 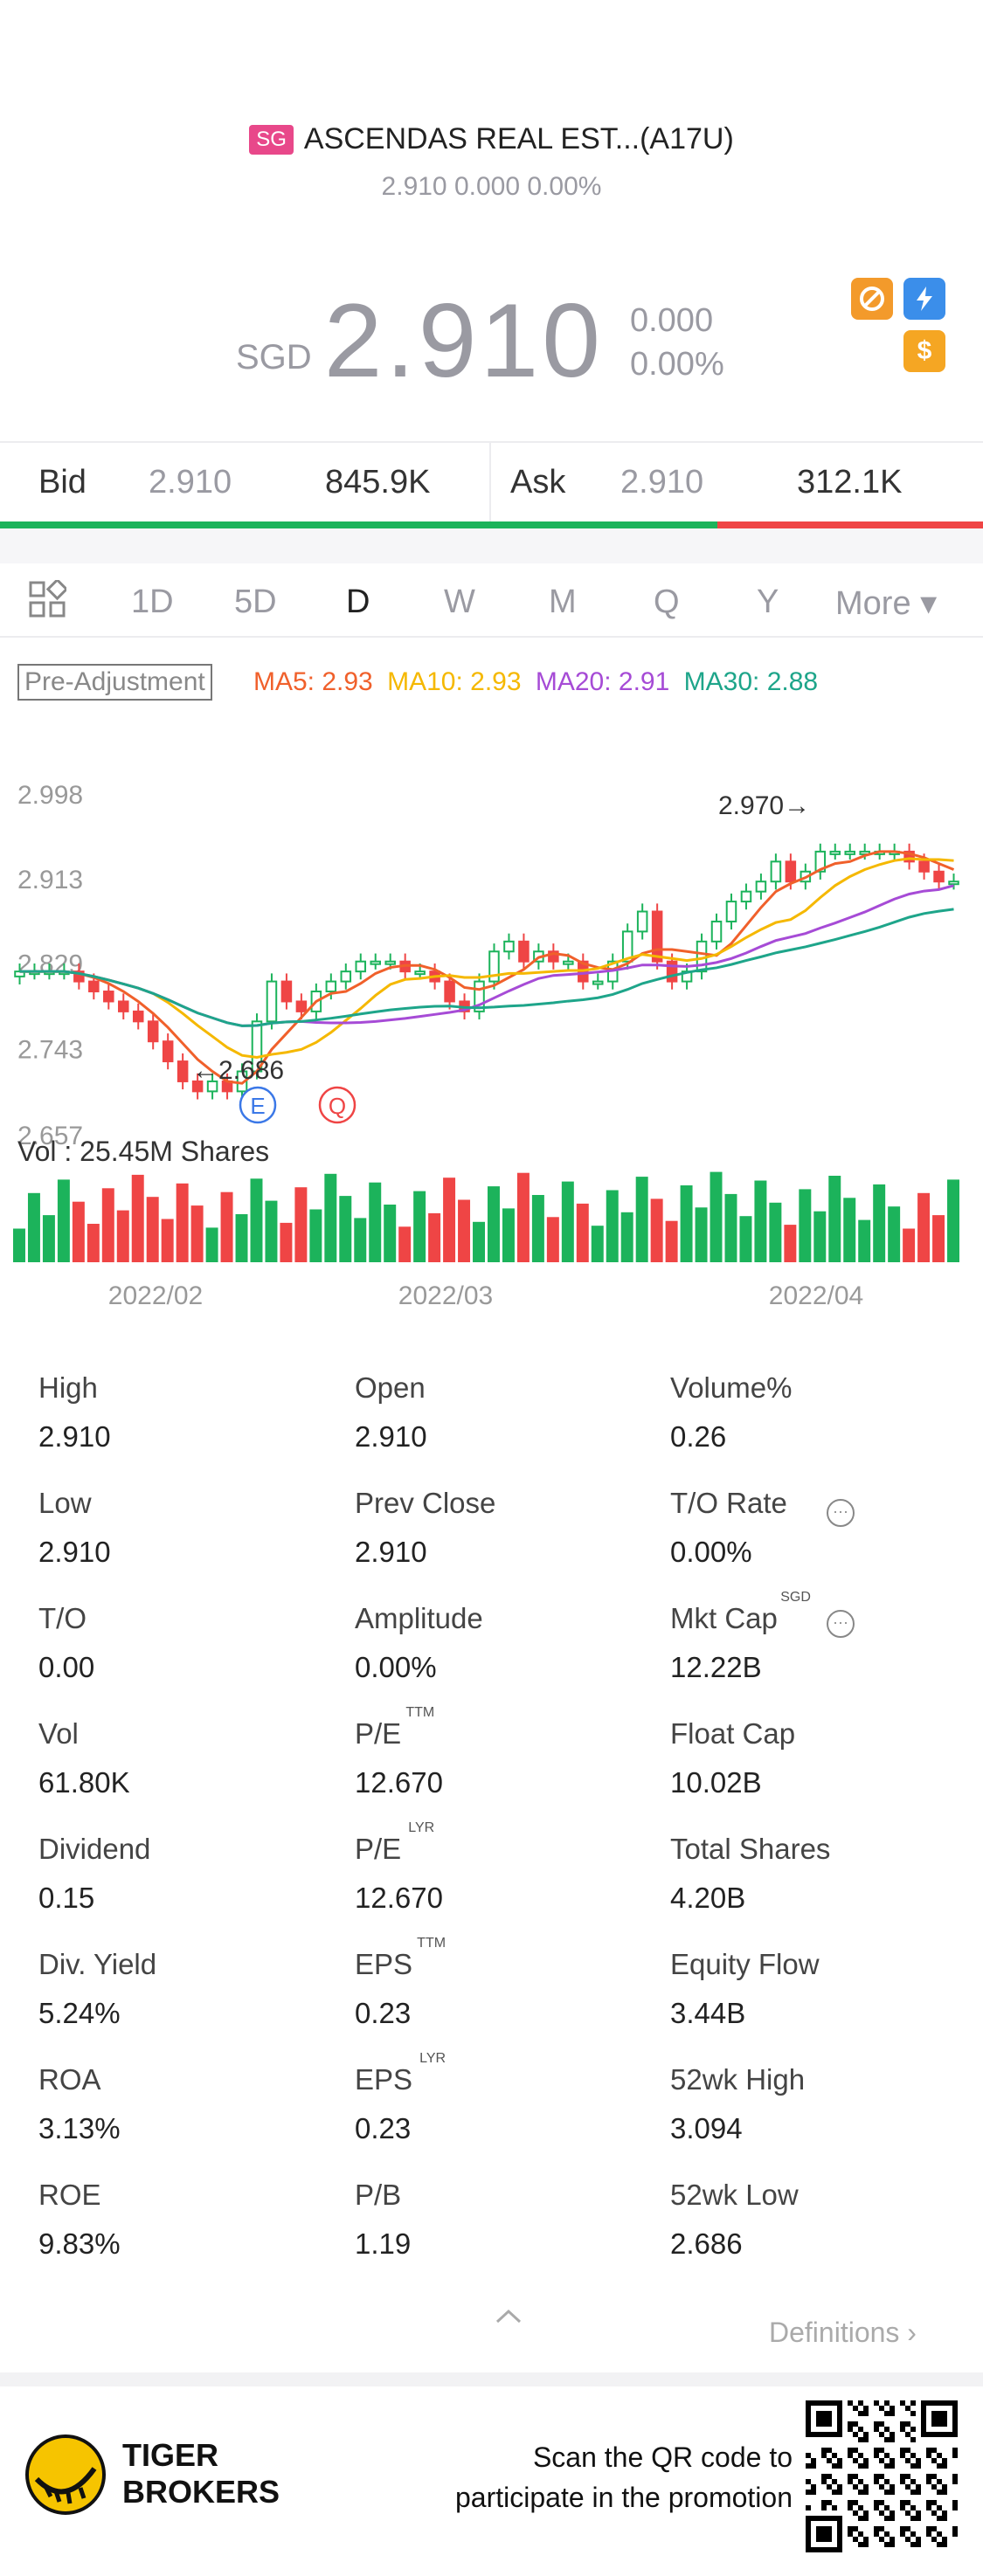 What do you see at coordinates (733, 1733) in the screenshot?
I see `stat-label: Float Cap` at bounding box center [733, 1733].